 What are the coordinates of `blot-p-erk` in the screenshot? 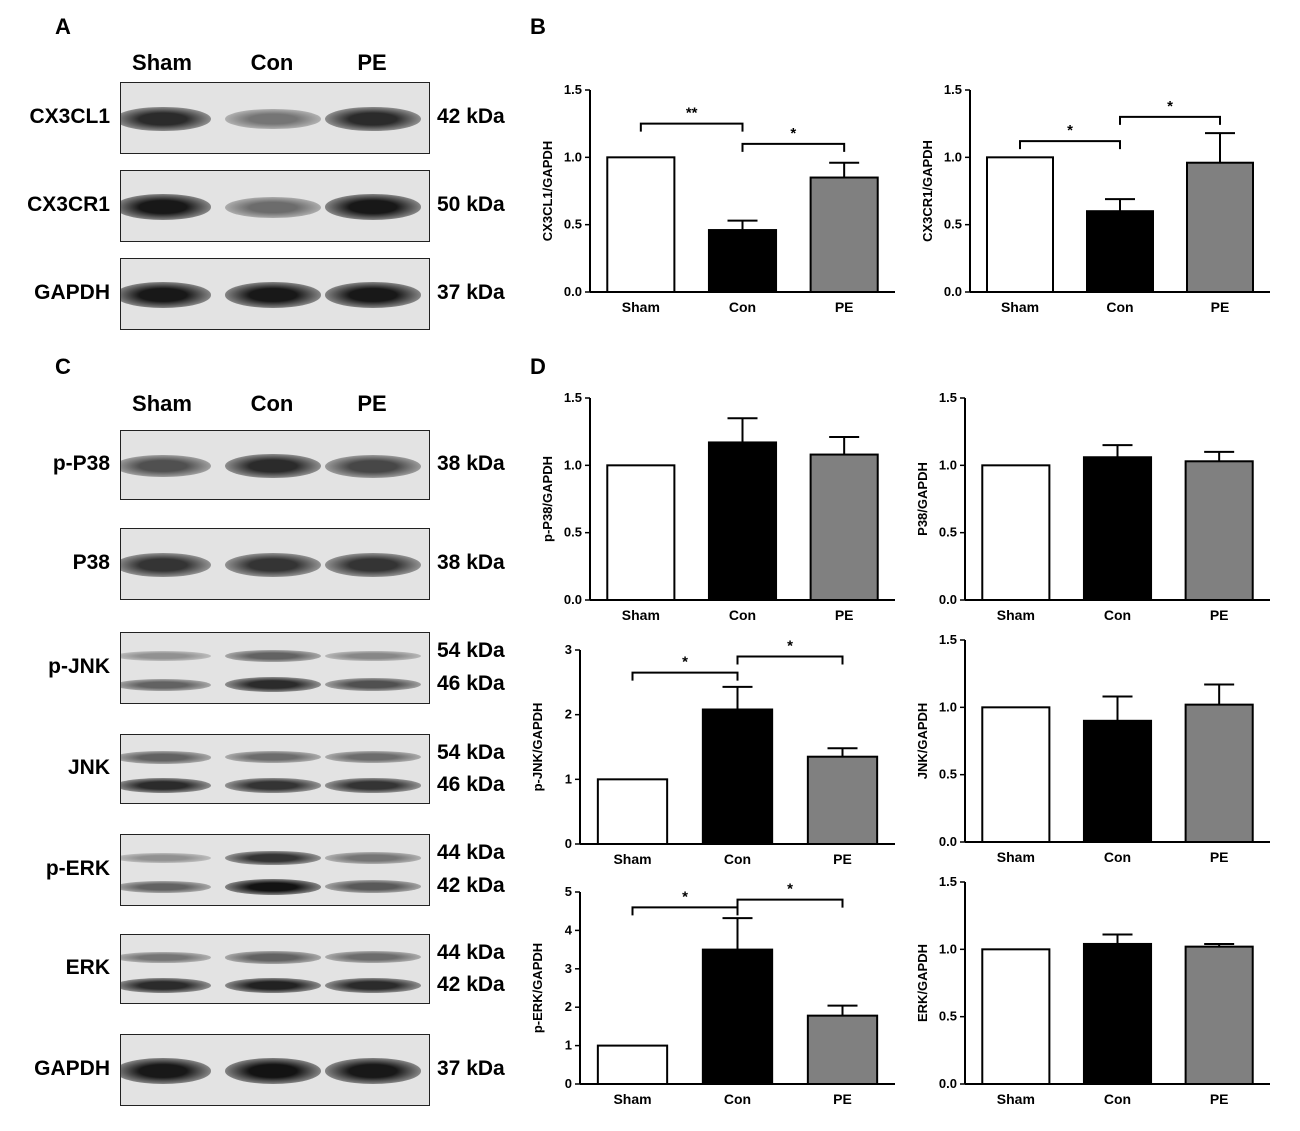 It's located at (275, 870).